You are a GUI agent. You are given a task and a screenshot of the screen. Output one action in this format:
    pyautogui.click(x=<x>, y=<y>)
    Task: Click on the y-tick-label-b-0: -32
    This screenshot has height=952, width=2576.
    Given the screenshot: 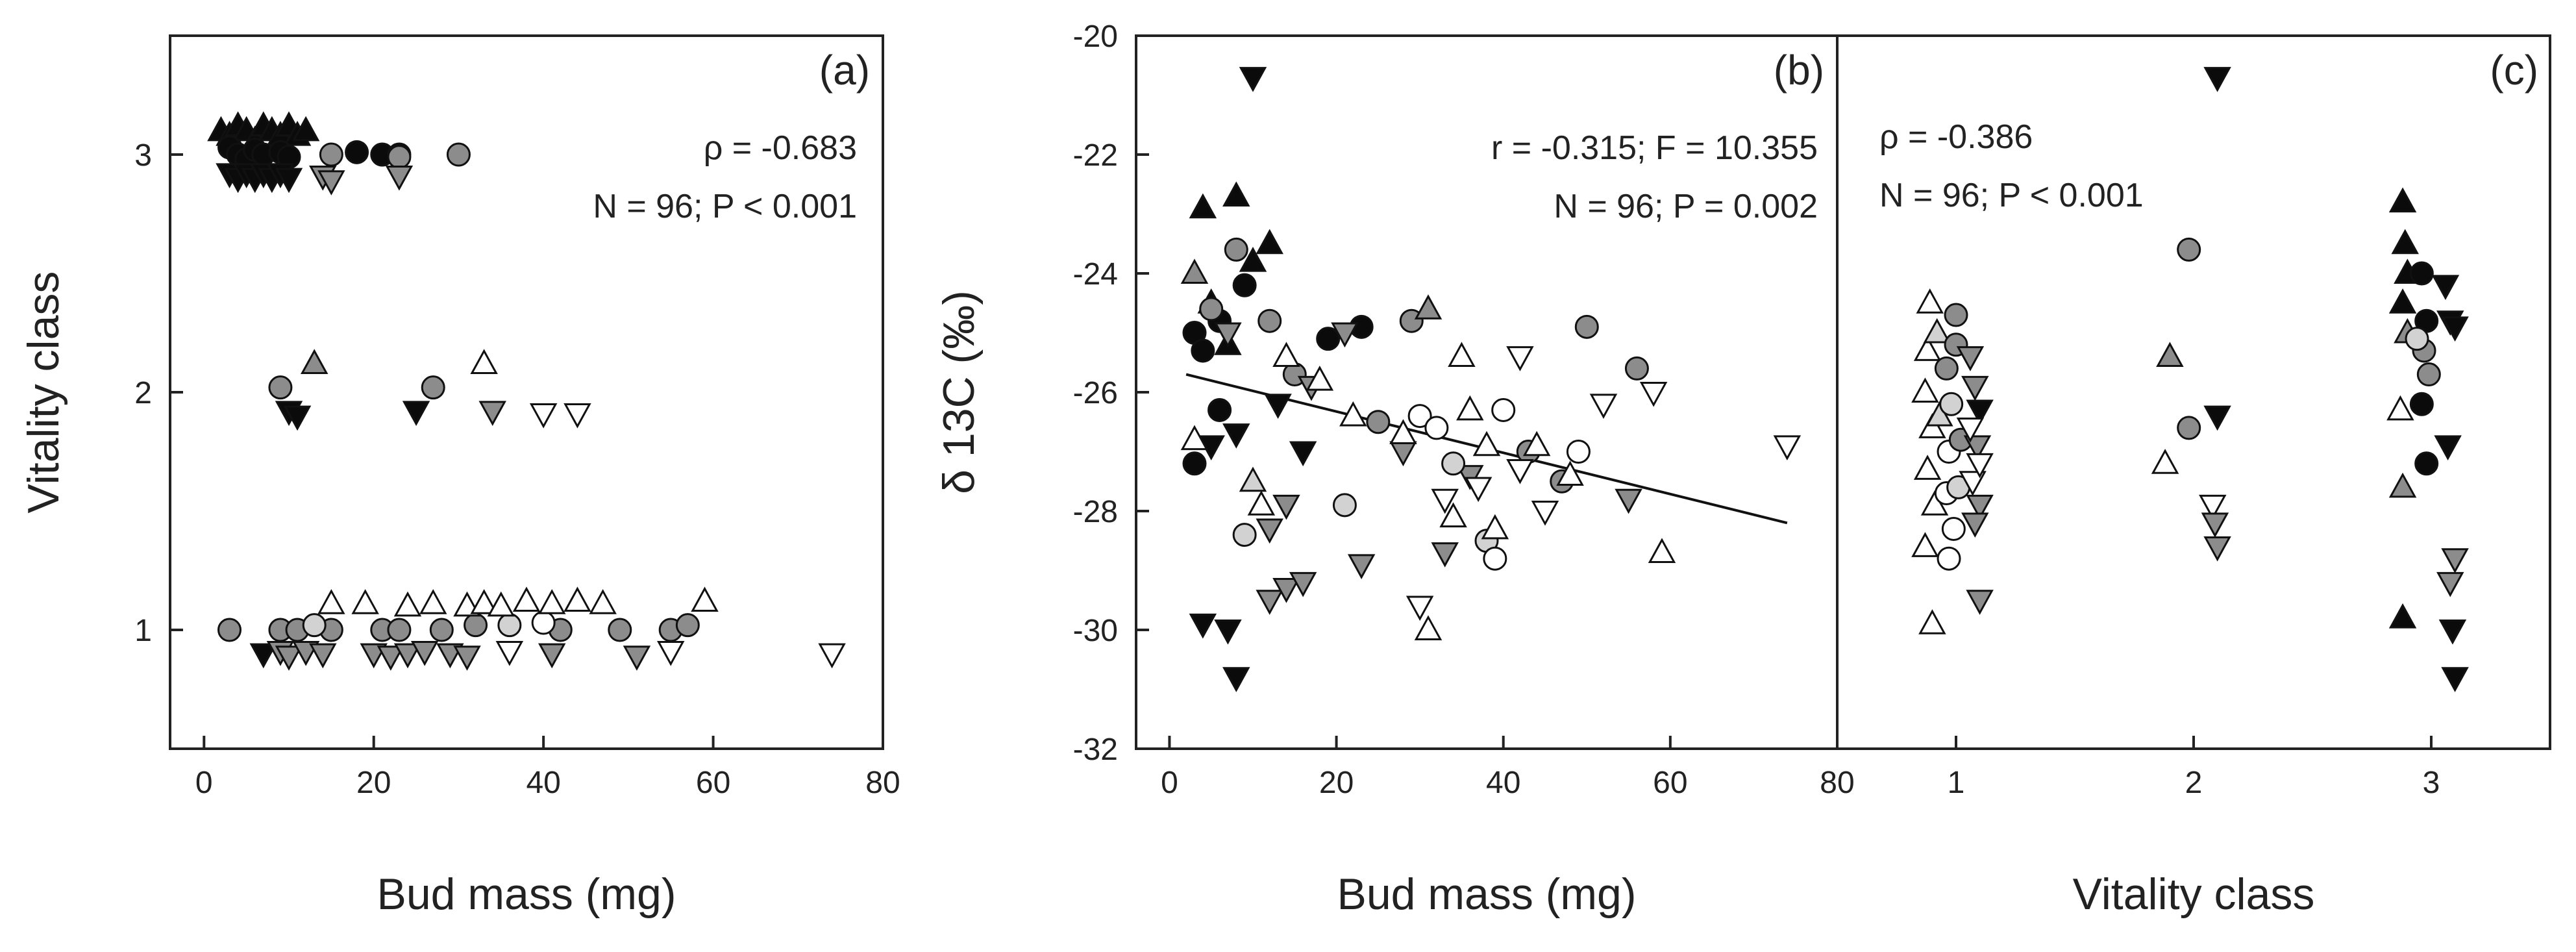 What is the action you would take?
    pyautogui.click(x=1095, y=750)
    